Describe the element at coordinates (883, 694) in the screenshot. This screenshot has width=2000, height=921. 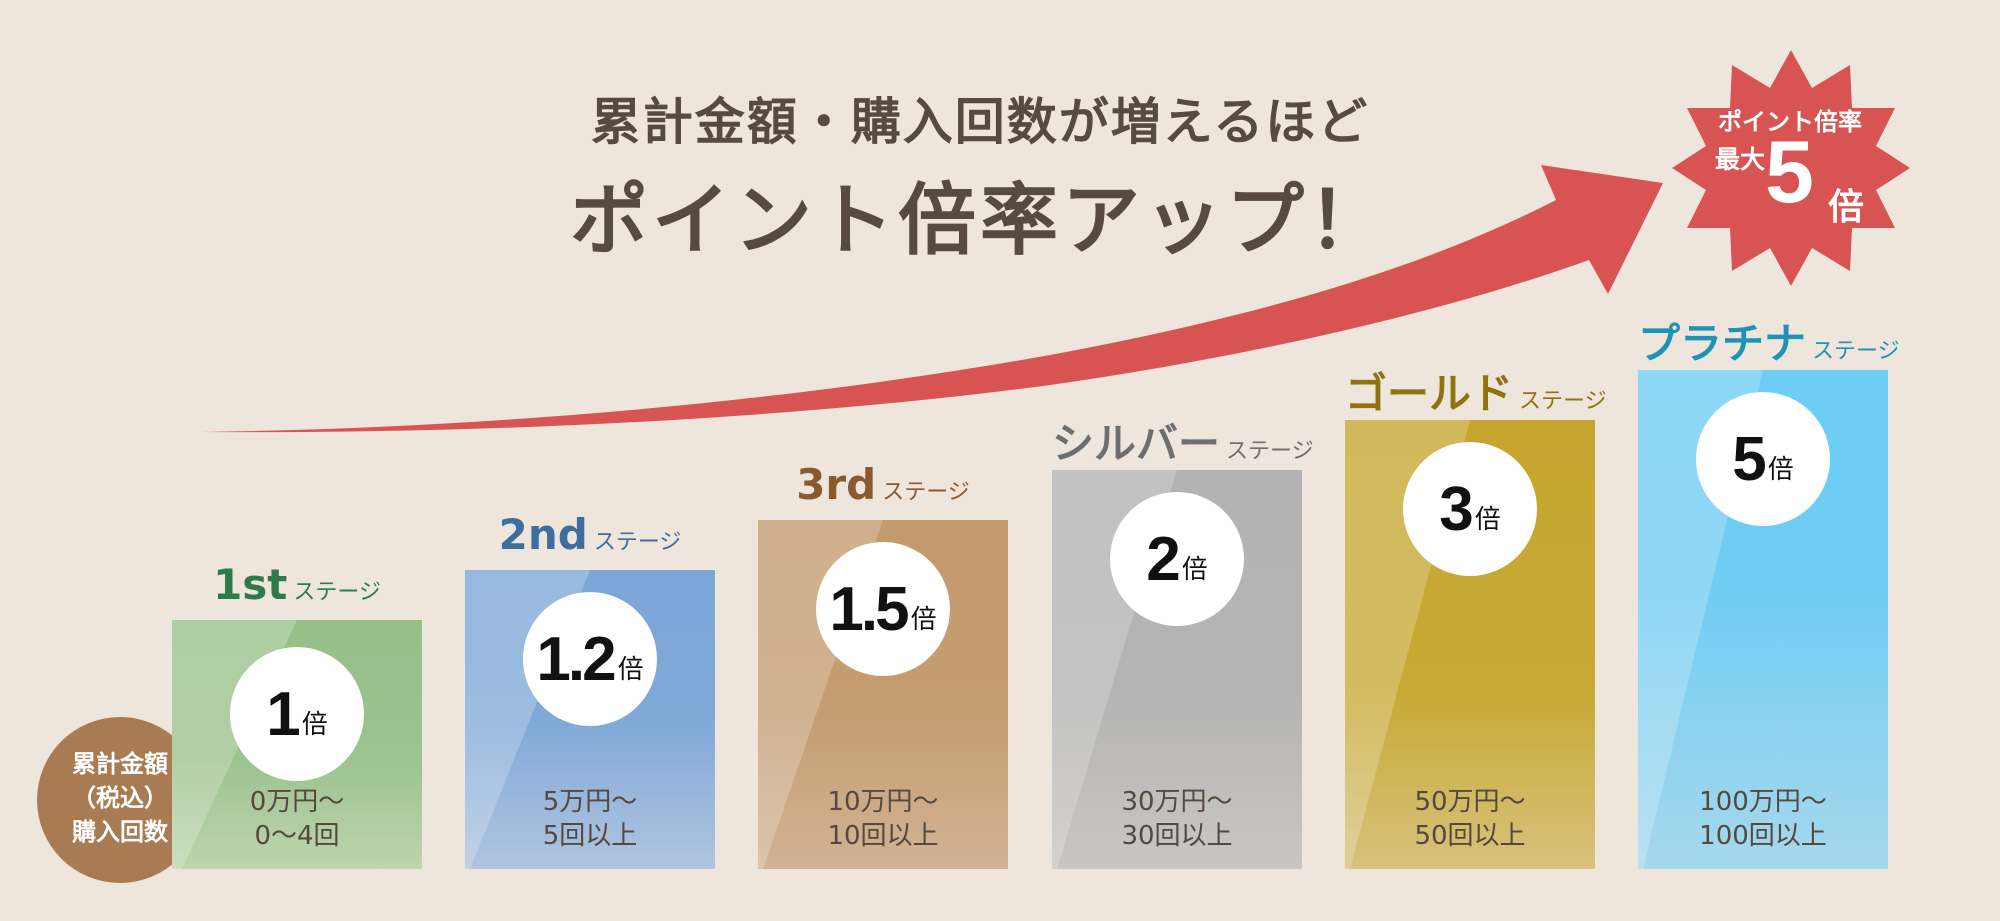
I see `stage-bar: 1.5 倍 10万円～ 10回以上` at that location.